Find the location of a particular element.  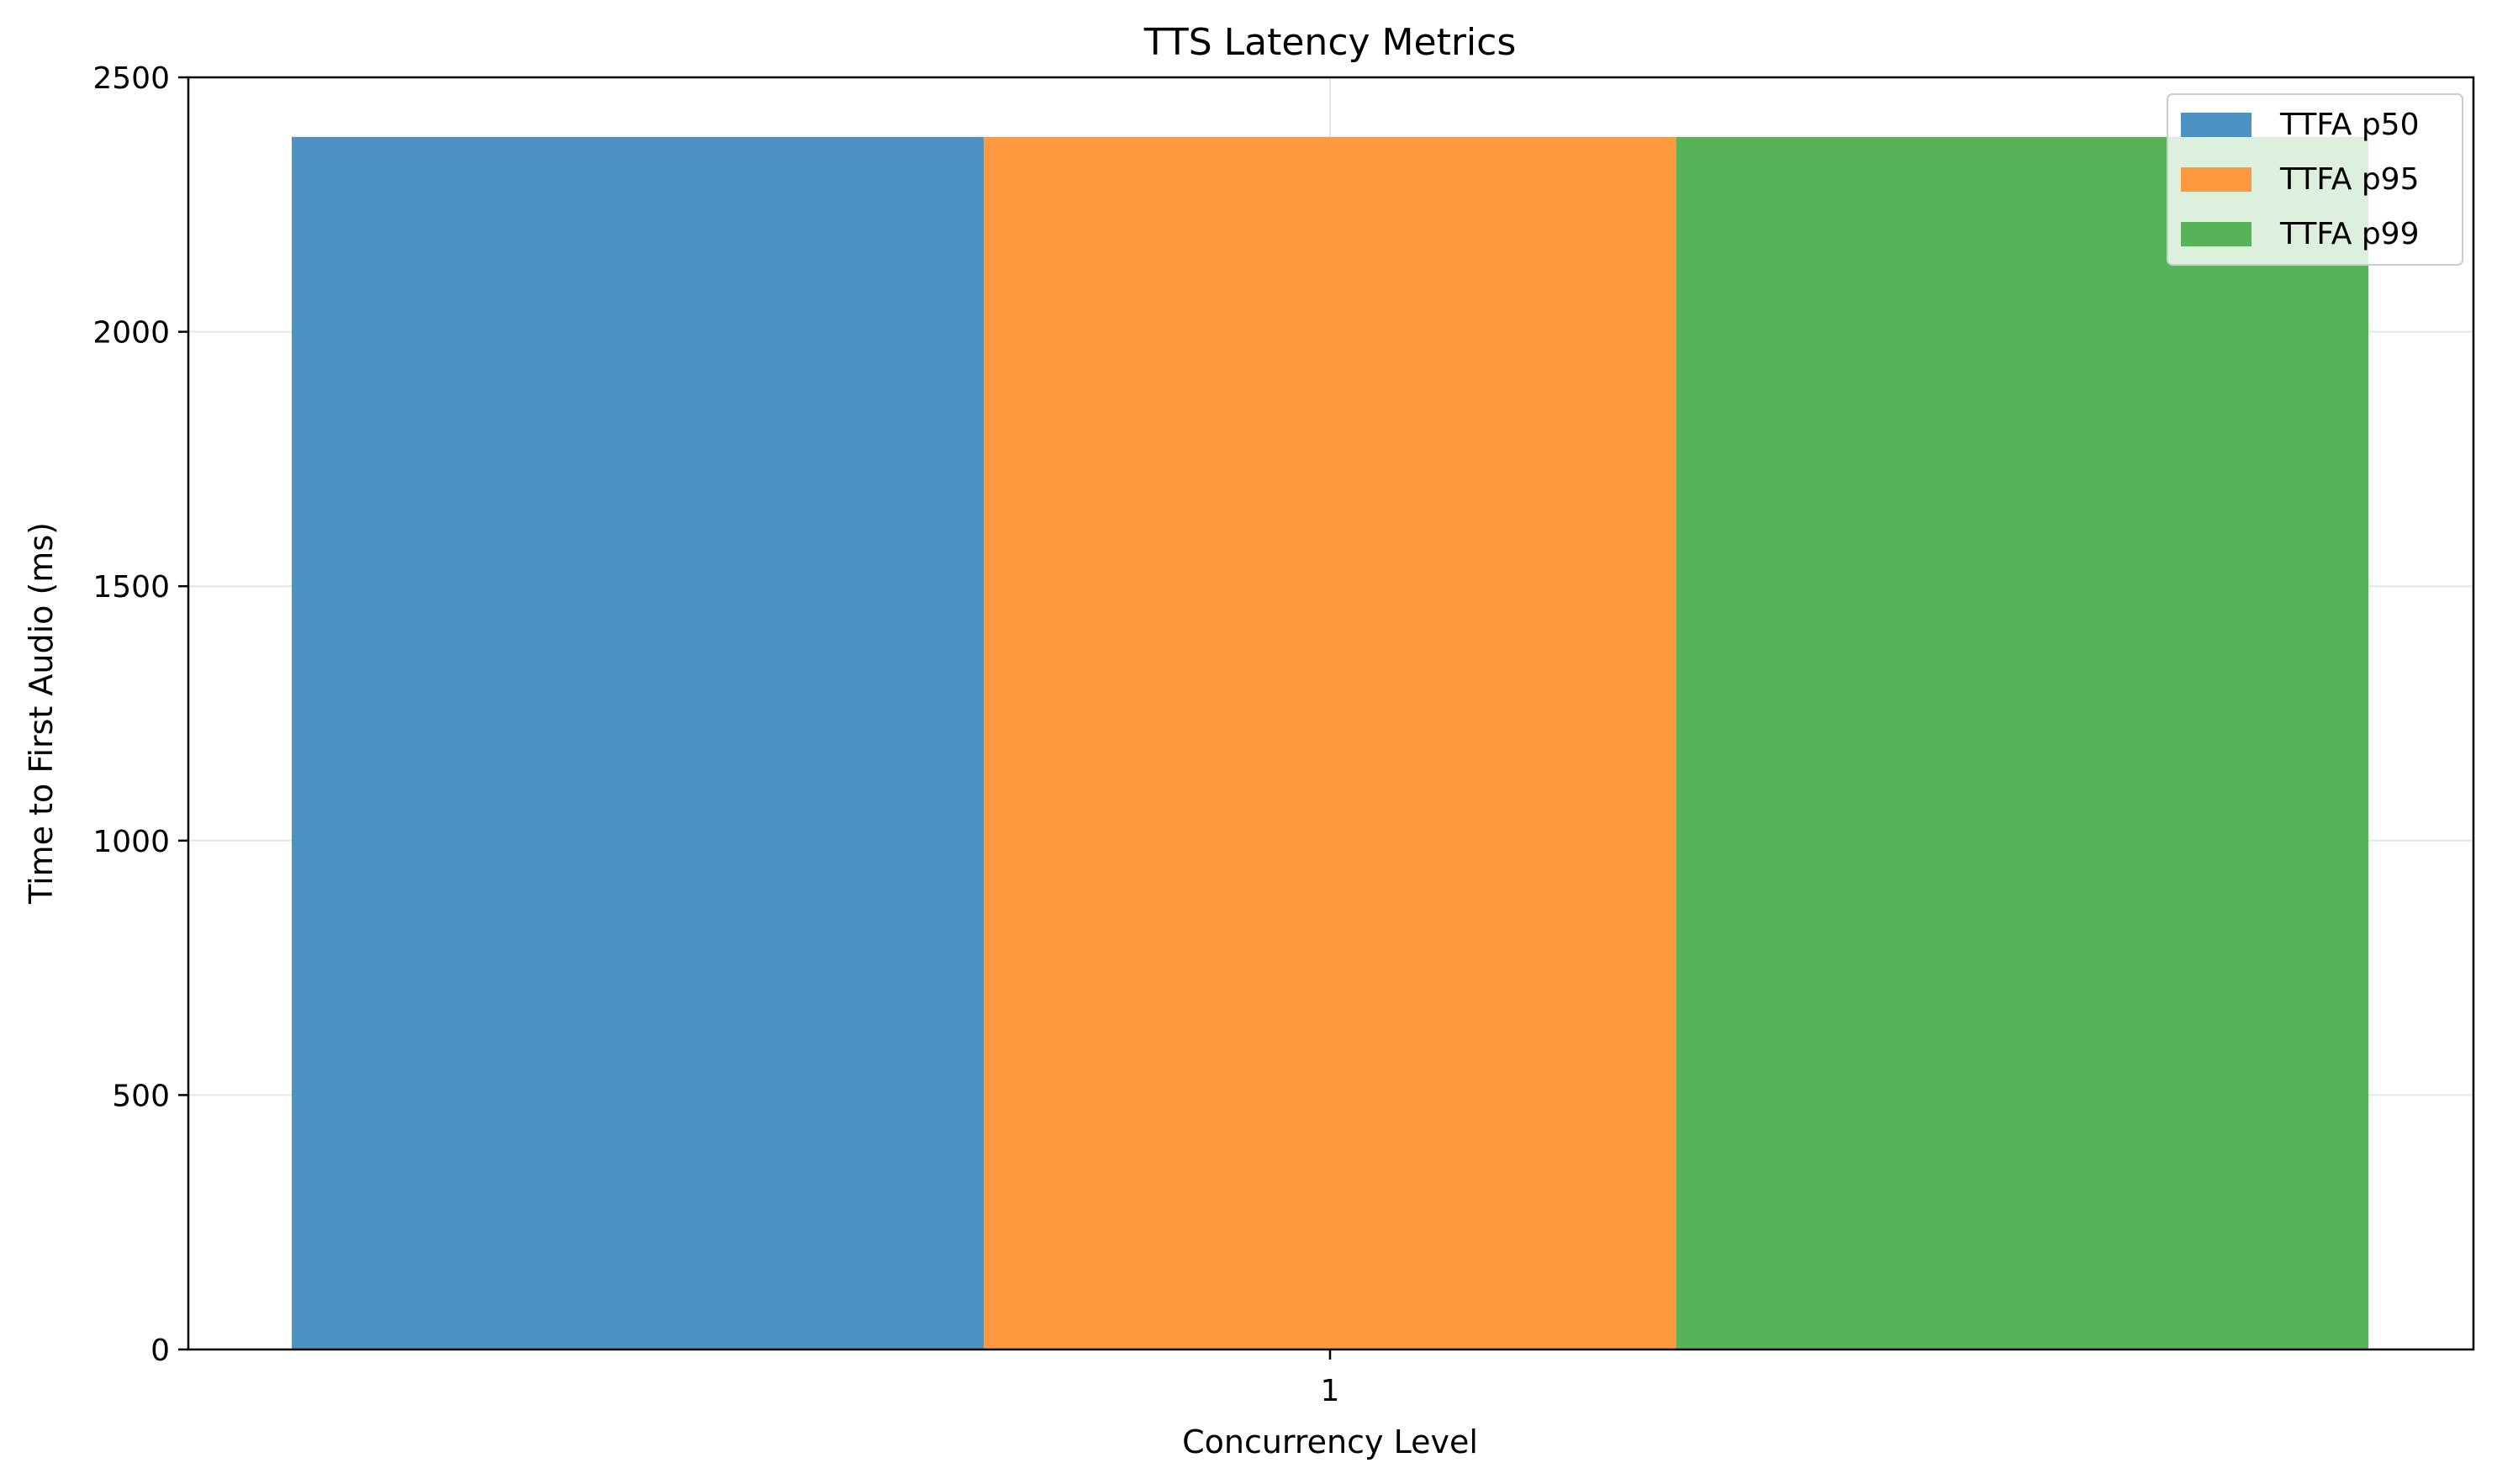

x-axis-ticks: 1 is located at coordinates (1330, 1378).